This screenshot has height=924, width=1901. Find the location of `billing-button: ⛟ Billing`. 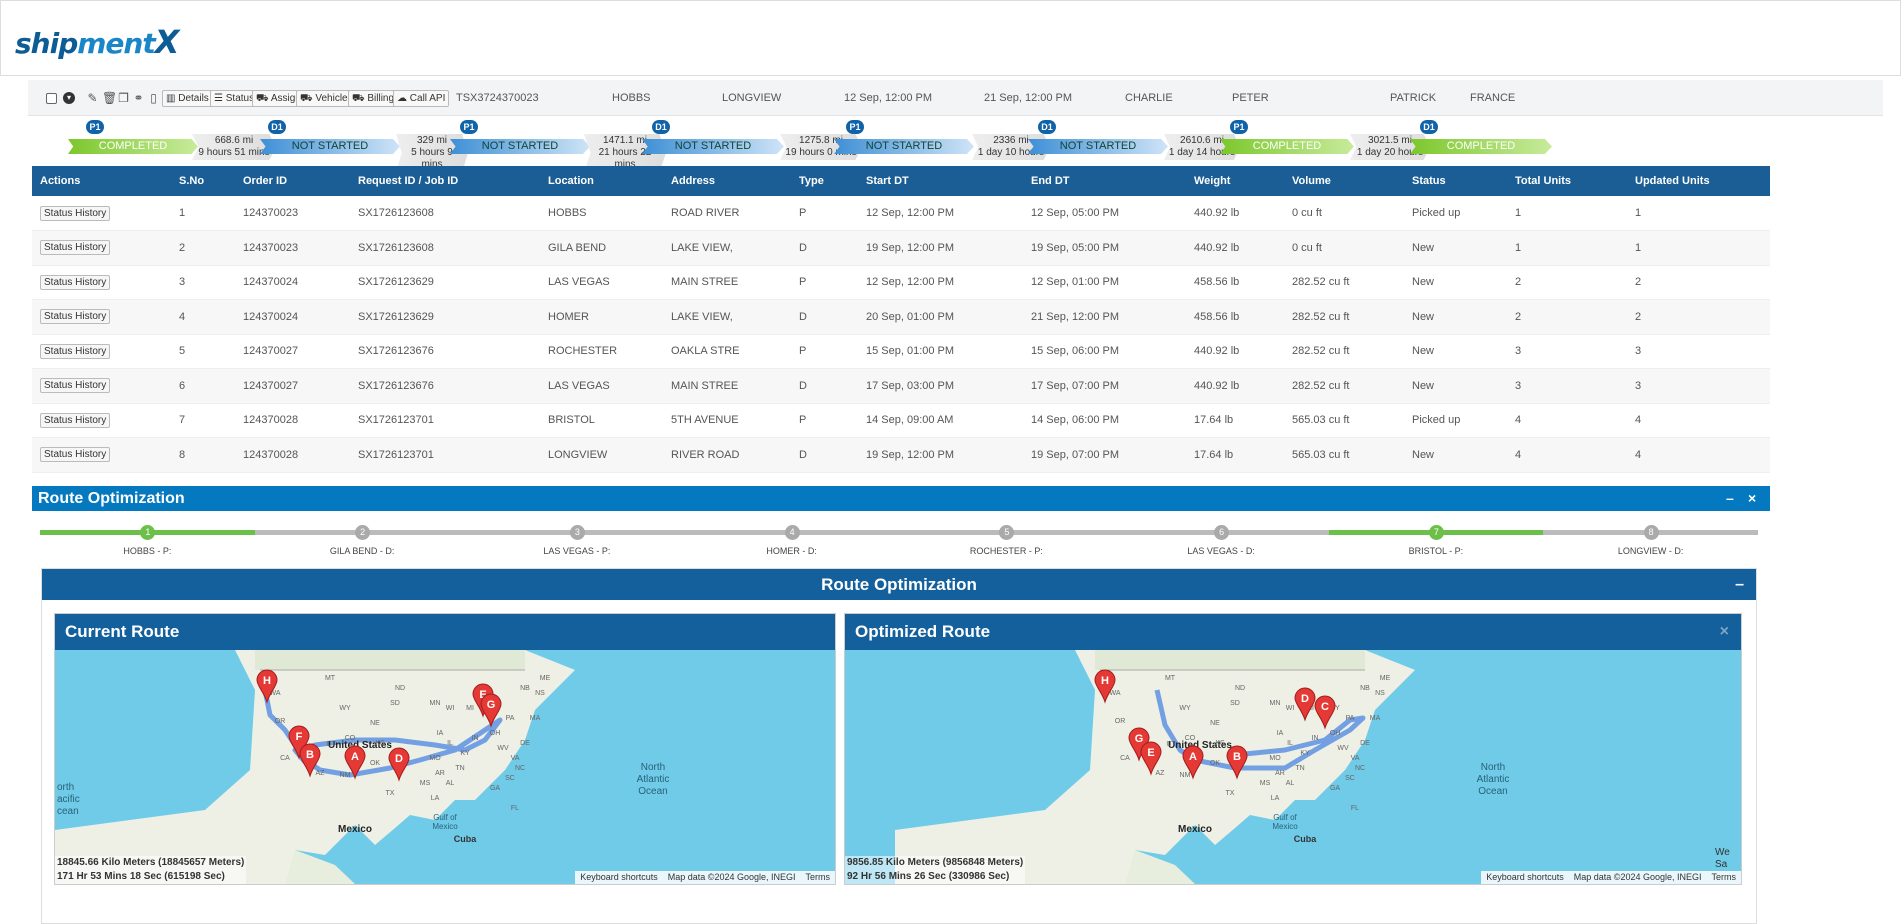

billing-button: ⛟ Billing is located at coordinates (373, 98).